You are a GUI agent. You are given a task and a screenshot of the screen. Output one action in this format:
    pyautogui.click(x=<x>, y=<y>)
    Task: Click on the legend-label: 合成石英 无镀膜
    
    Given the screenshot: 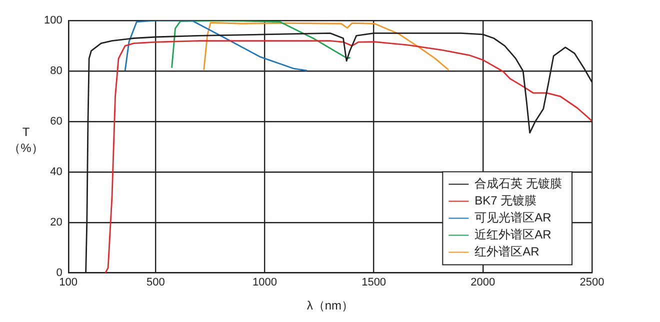 What is the action you would take?
    pyautogui.click(x=518, y=183)
    